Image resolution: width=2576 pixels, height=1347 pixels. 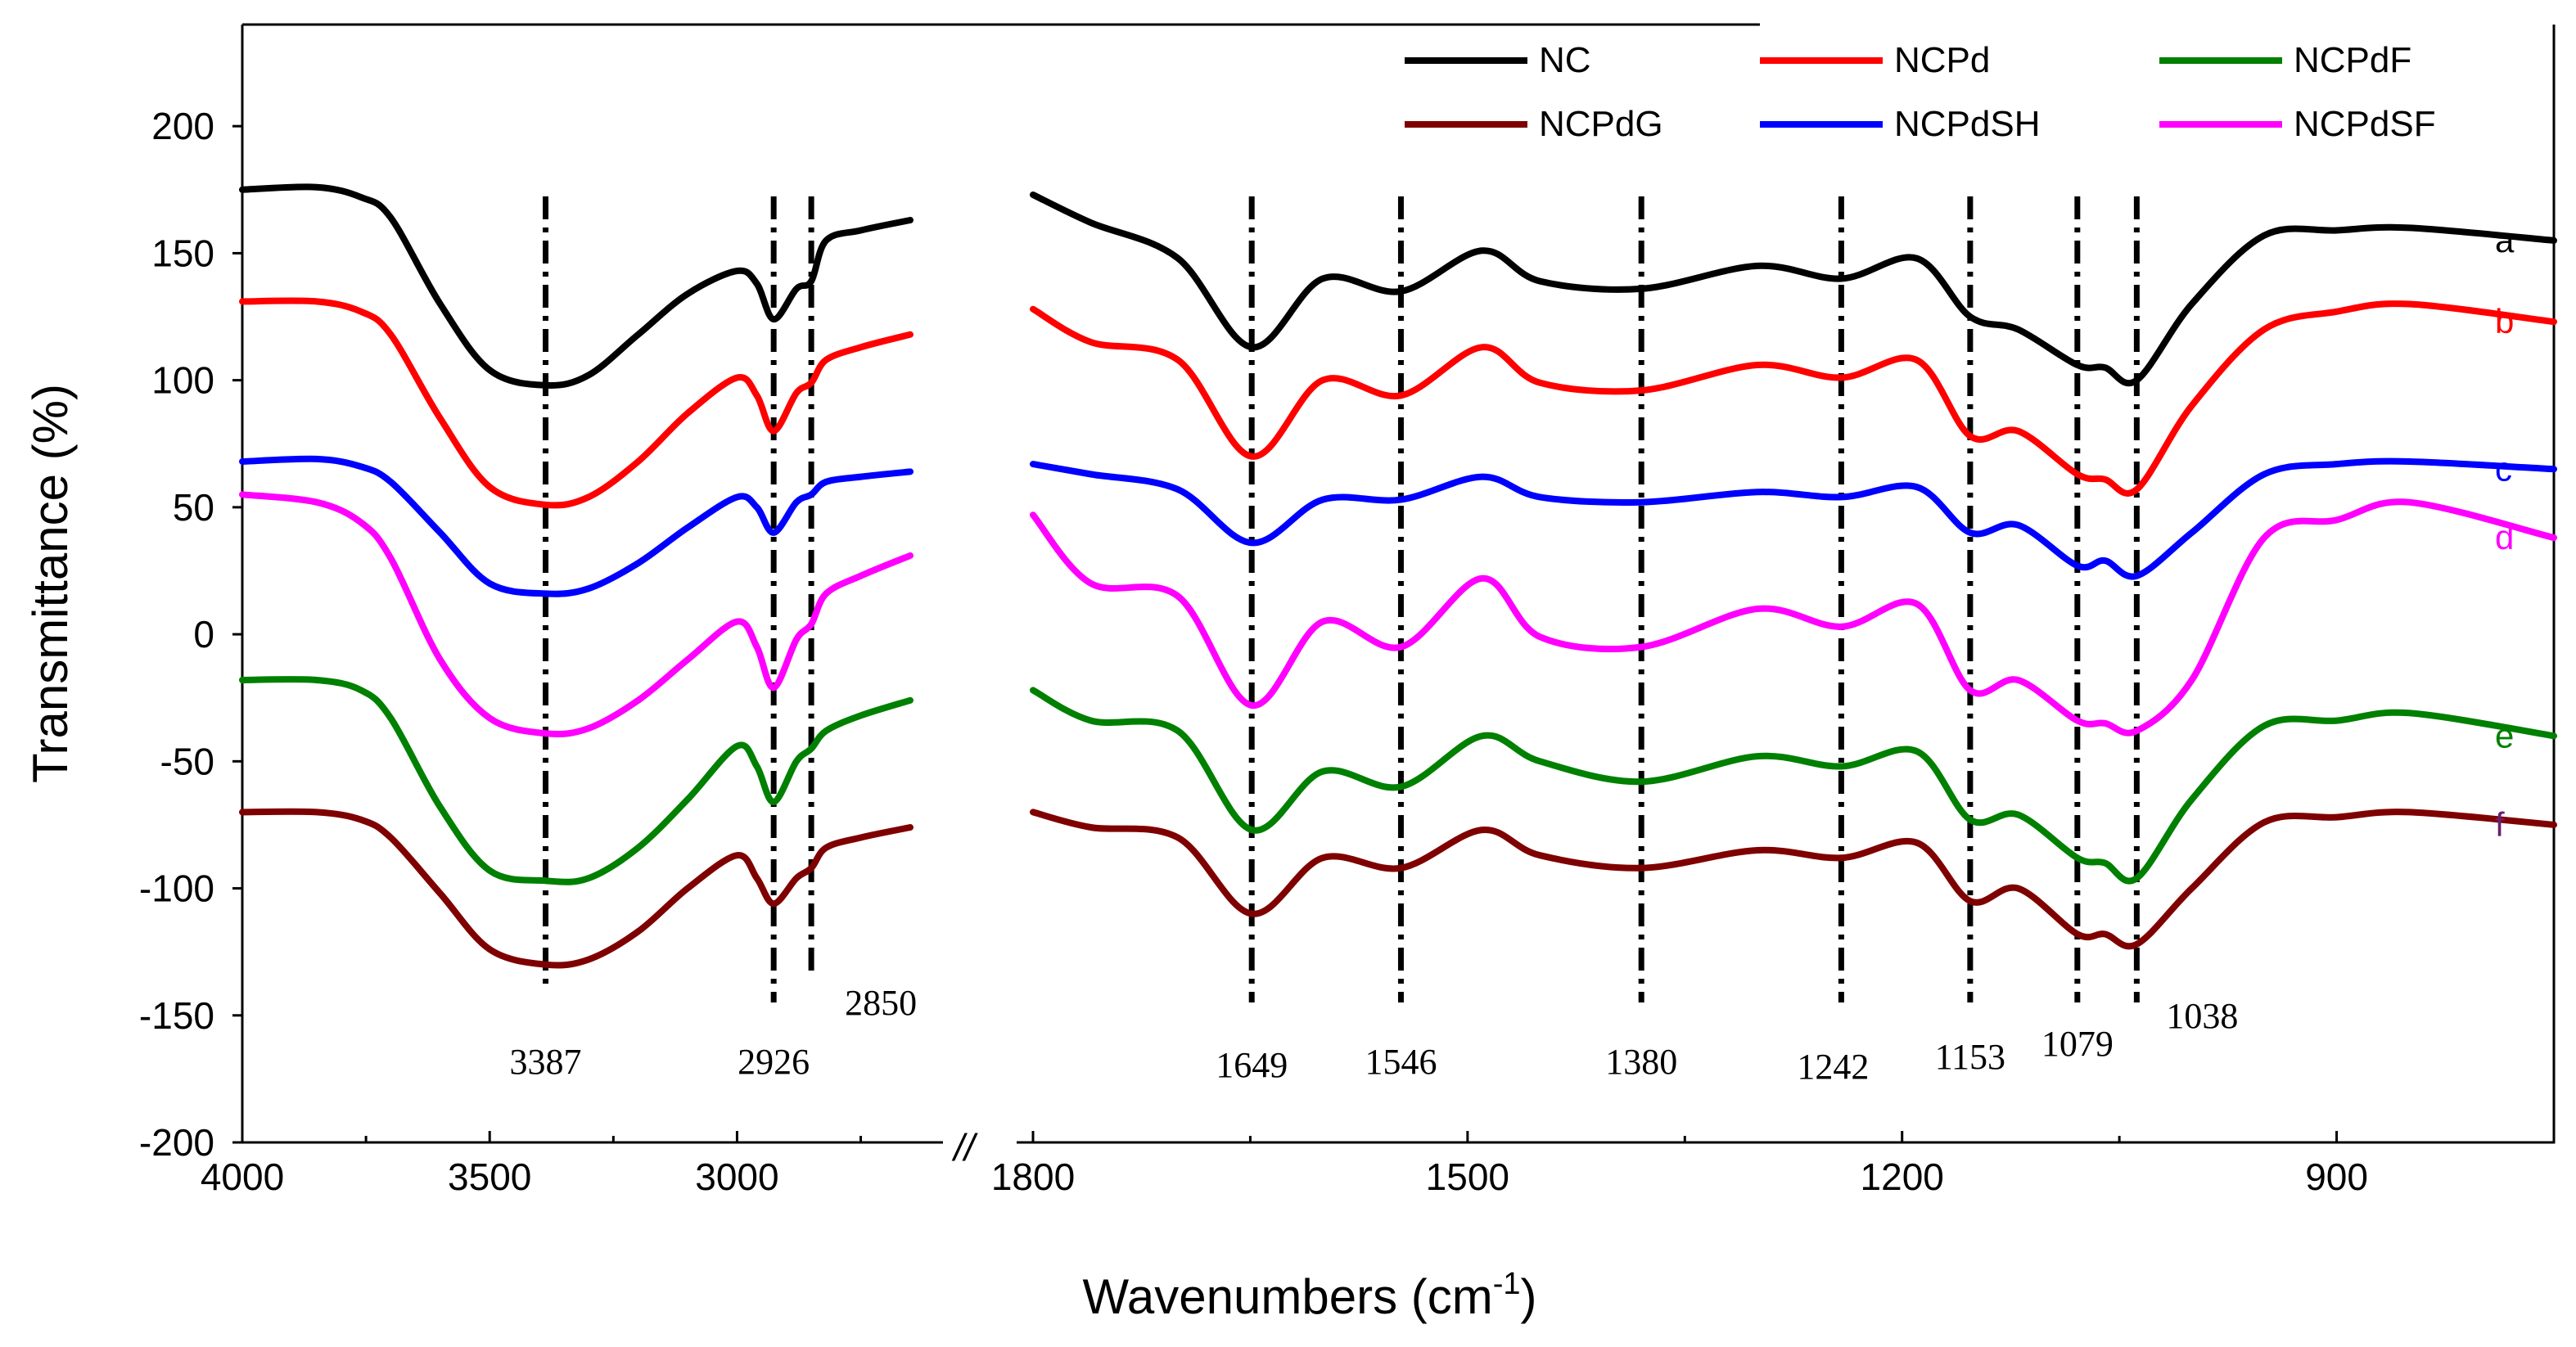 What do you see at coordinates (576, 614) in the screenshot?
I see `series-line-ncpdsf-left` at bounding box center [576, 614].